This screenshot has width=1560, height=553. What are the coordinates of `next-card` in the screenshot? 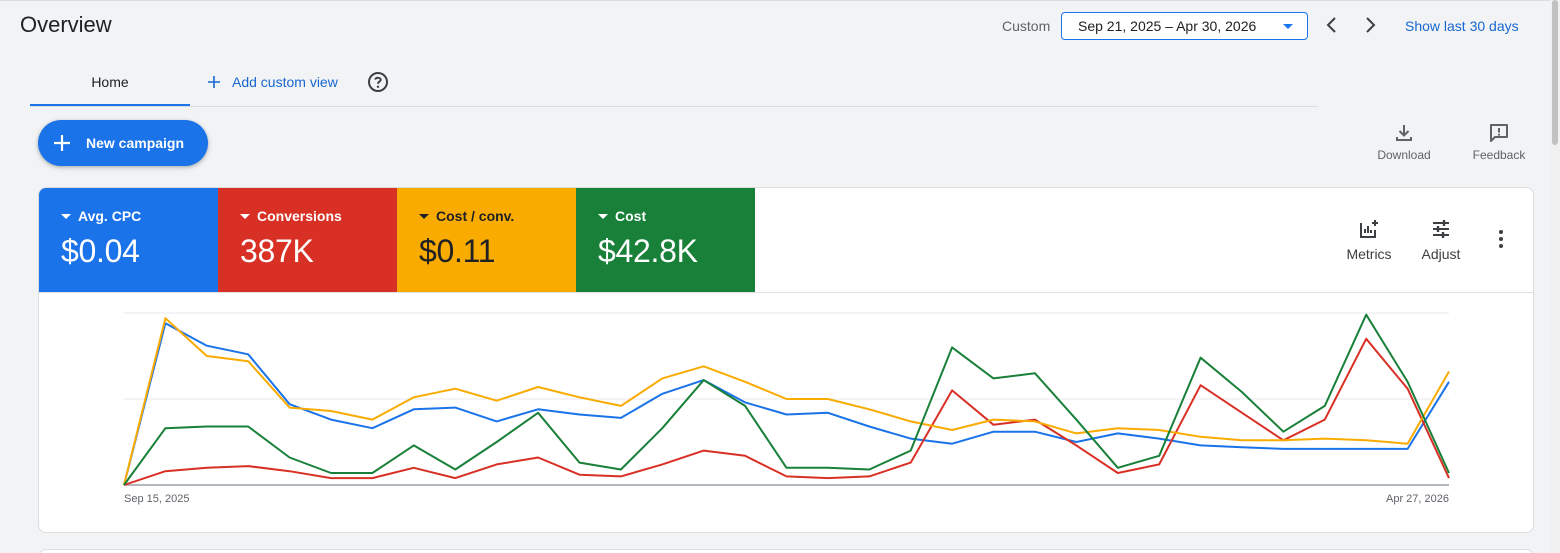 It's located at (786, 551).